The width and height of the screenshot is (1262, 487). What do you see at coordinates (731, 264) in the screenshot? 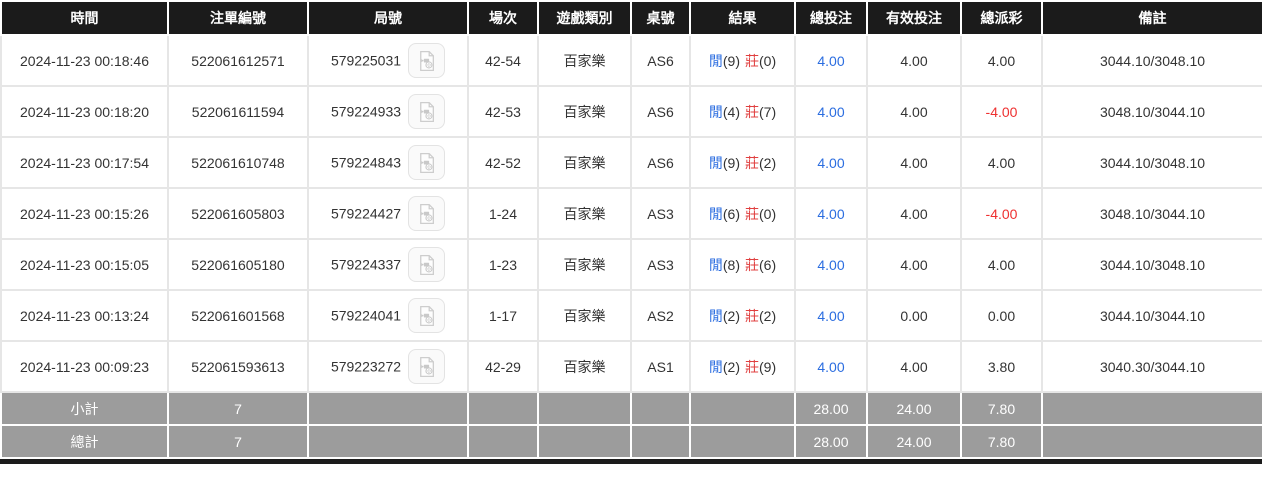
I see `player-score: (8)` at bounding box center [731, 264].